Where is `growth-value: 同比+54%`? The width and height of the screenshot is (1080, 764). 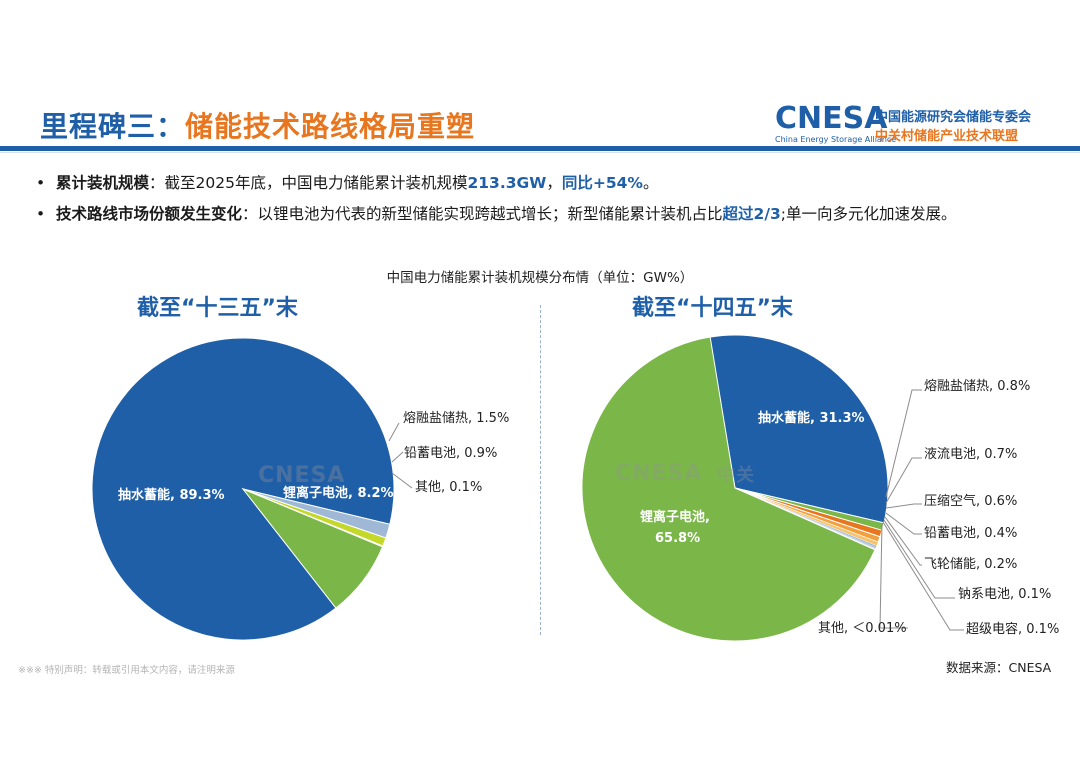
growth-value: 同比+54% is located at coordinates (602, 183).